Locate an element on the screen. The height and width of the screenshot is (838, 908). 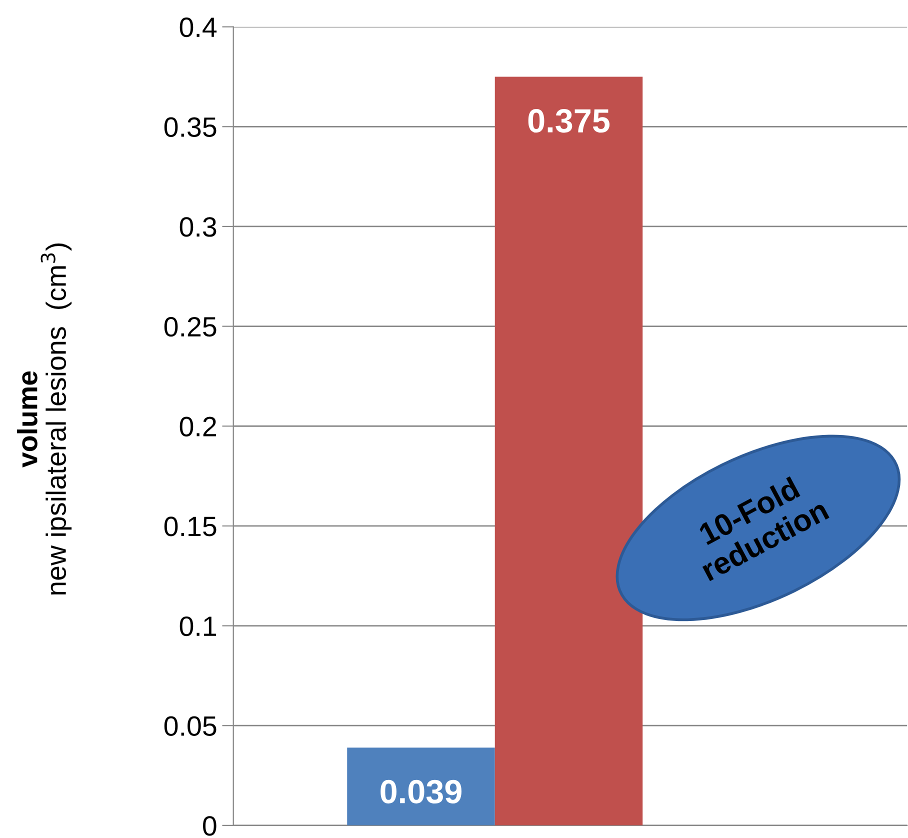
y-tick-label: 0.3 is located at coordinates (198, 227).